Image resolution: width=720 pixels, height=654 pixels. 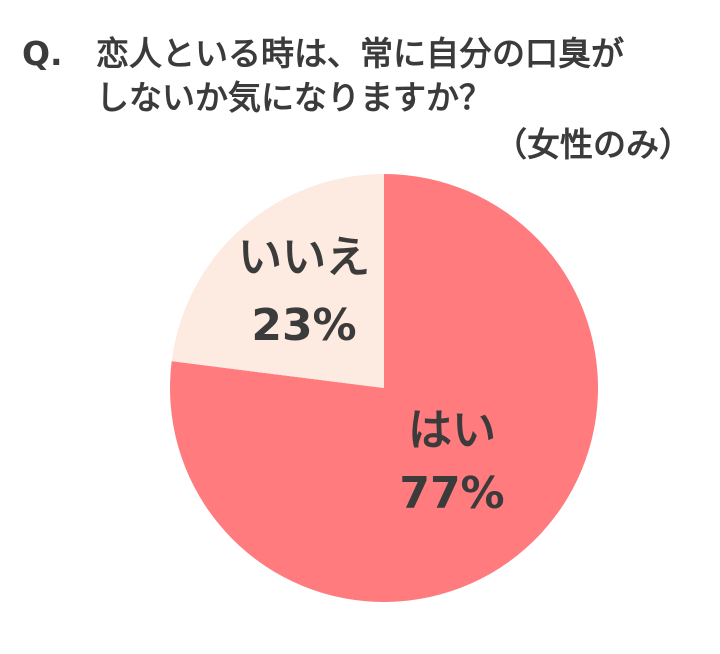 What do you see at coordinates (451, 493) in the screenshot?
I see `slice-value-label: 77%` at bounding box center [451, 493].